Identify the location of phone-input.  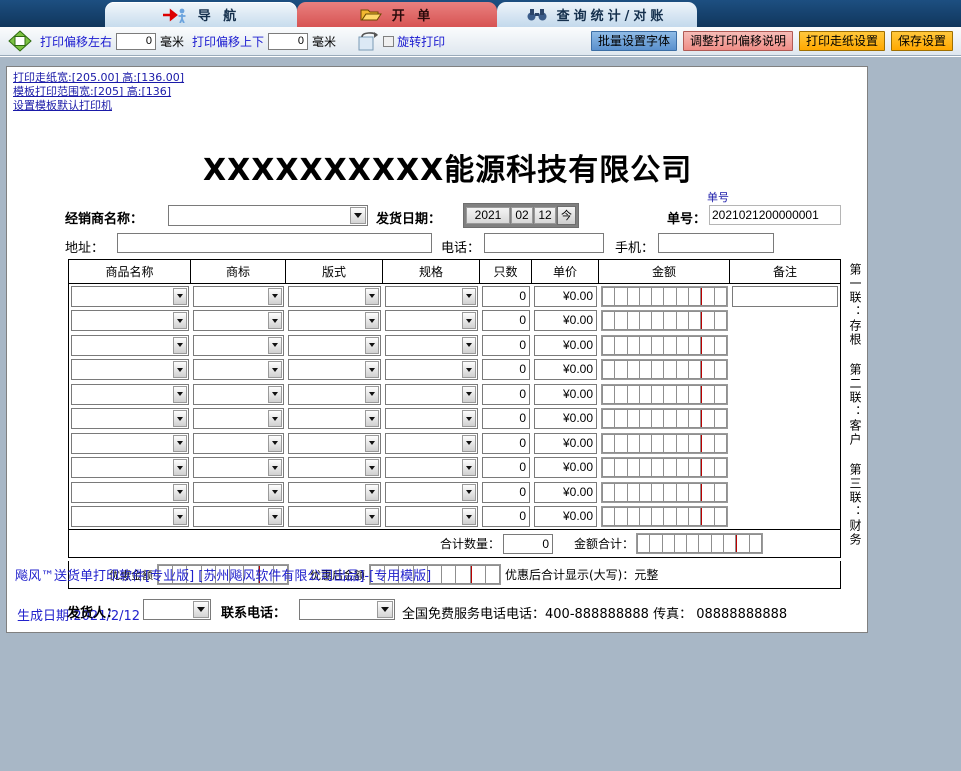
(544, 243).